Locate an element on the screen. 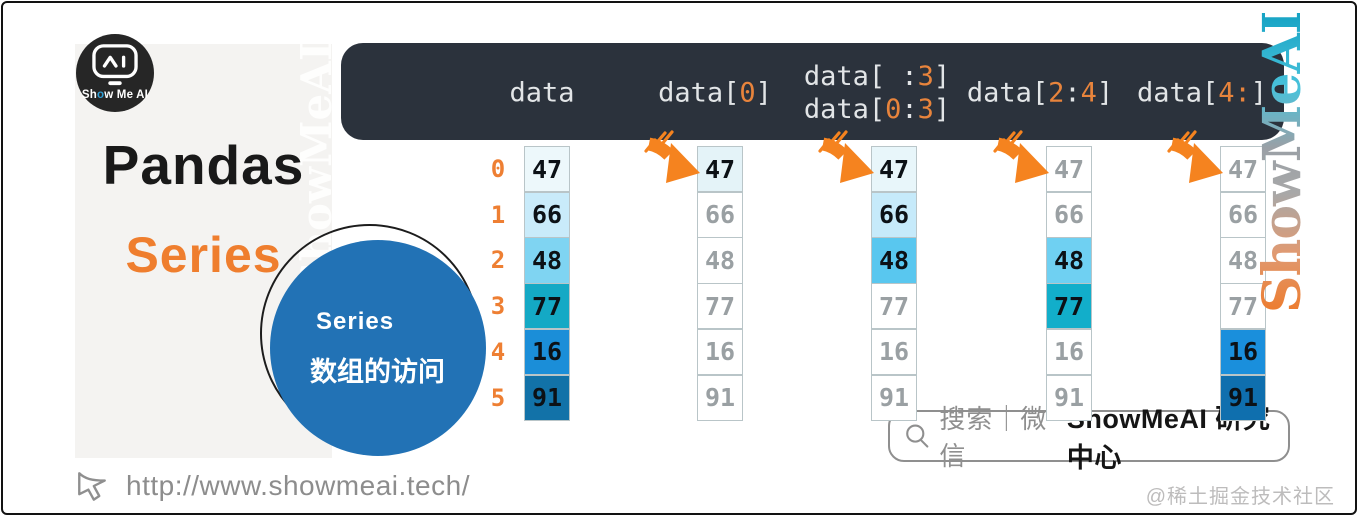 This screenshot has height=518, width=1361. website-url: http://www.showmeai.tech/ is located at coordinates (298, 485).